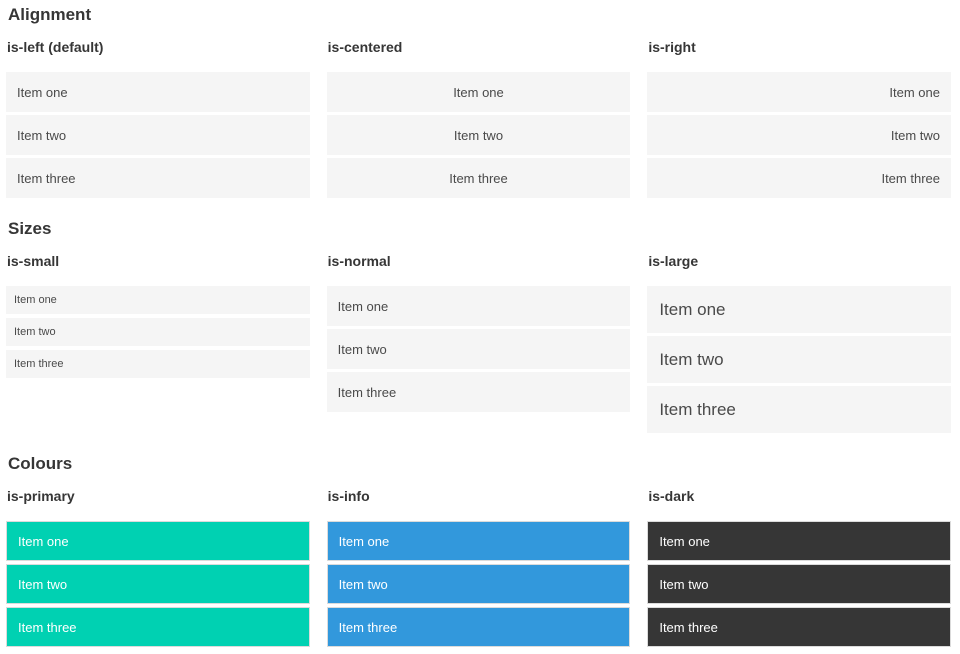  I want to click on list-center-aligned: Item one Item two Item three, so click(478, 135).